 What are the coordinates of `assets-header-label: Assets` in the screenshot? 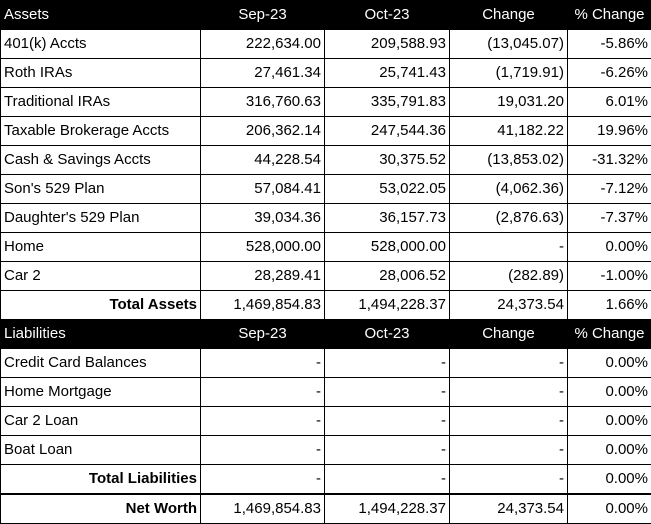 It's located at (101, 15).